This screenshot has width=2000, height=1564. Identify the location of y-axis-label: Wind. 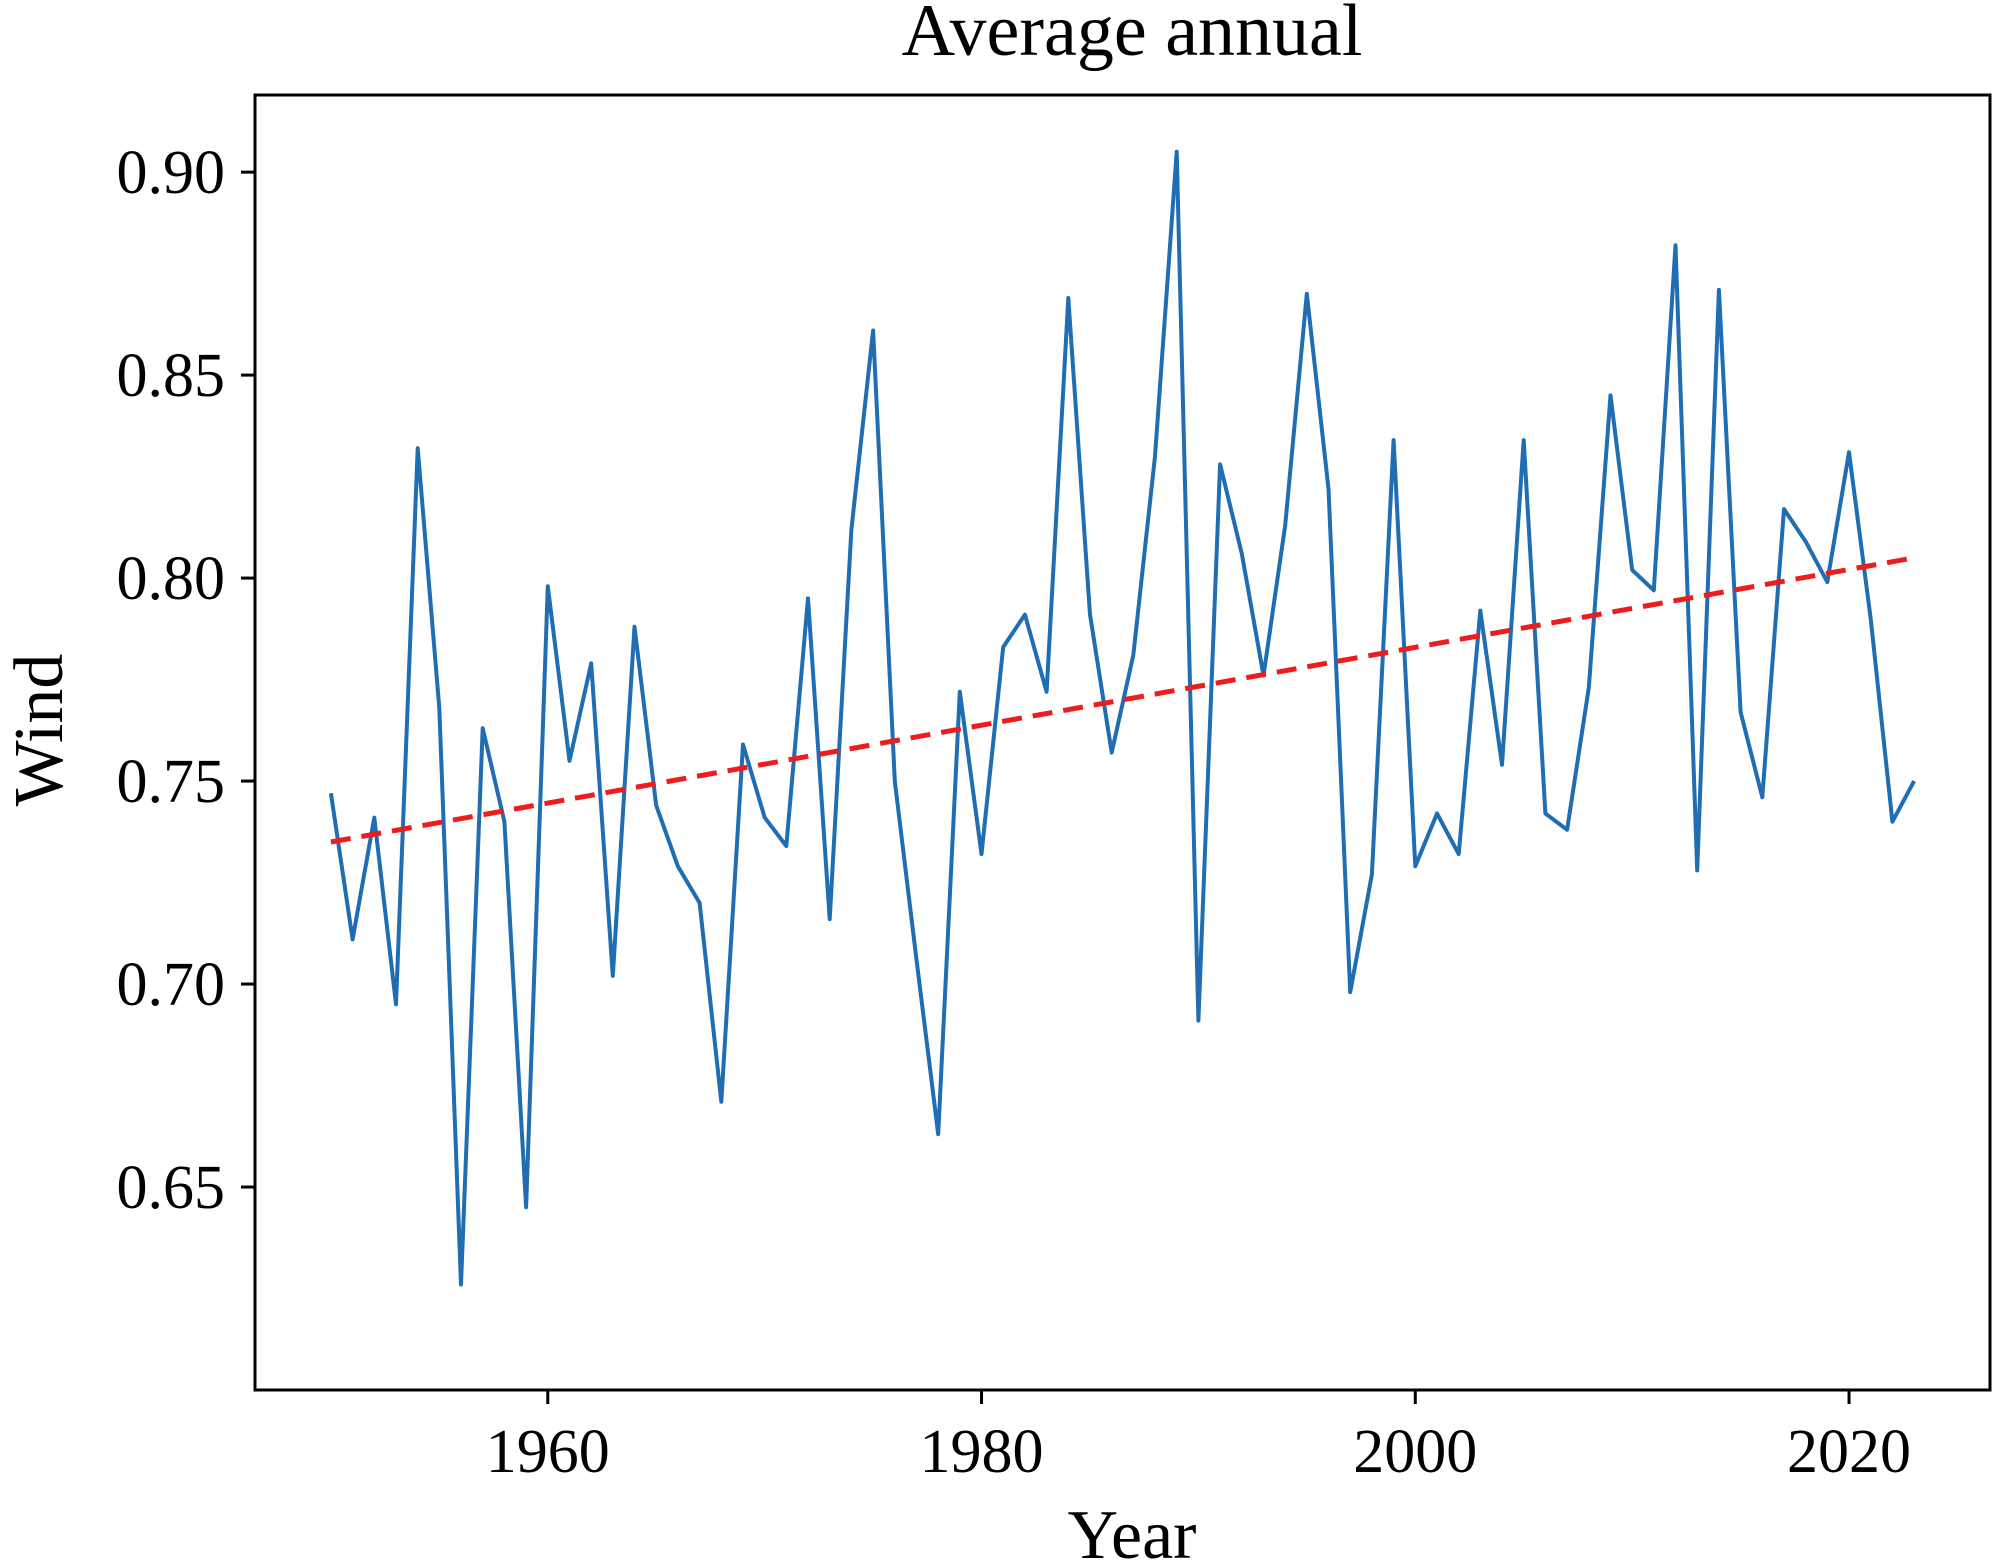
(39, 730).